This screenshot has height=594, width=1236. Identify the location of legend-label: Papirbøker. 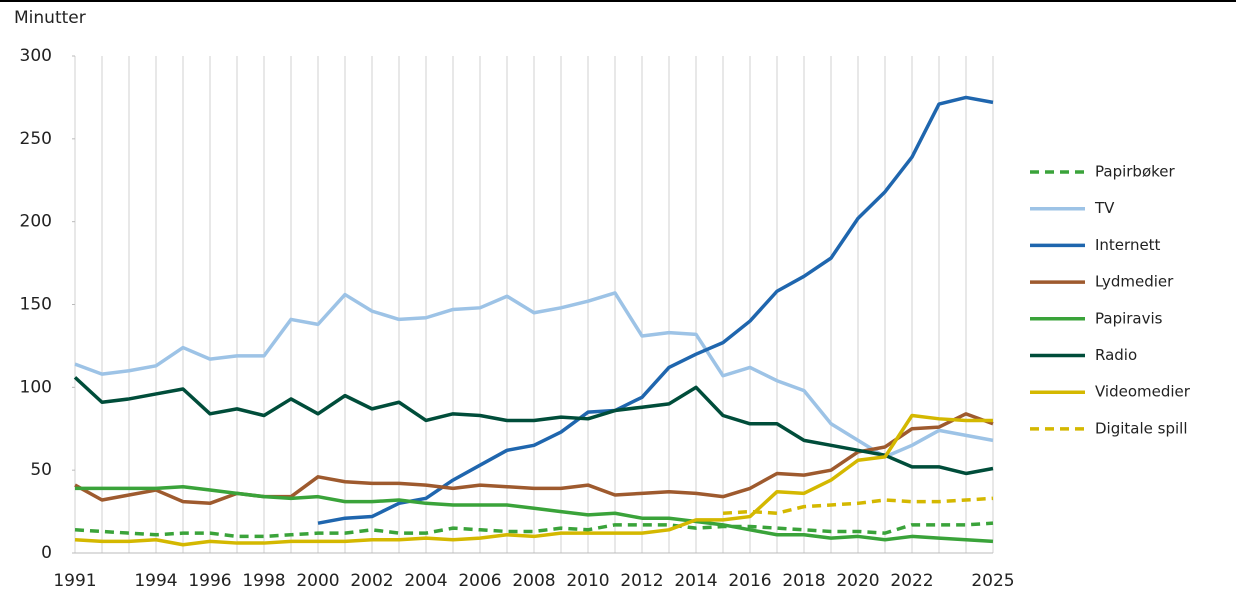
(1135, 172).